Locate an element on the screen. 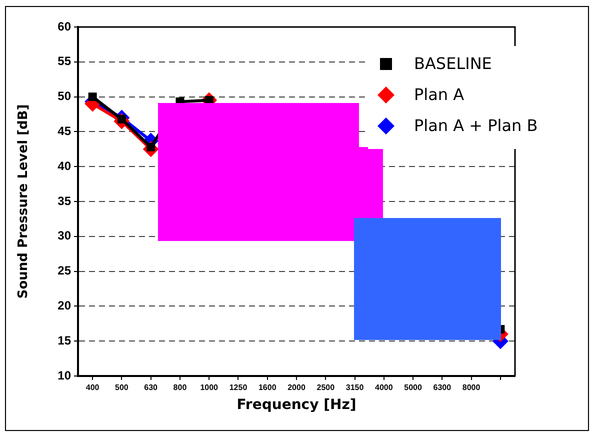 This screenshot has height=432, width=596. y-tick-label: 45 is located at coordinates (65, 131).